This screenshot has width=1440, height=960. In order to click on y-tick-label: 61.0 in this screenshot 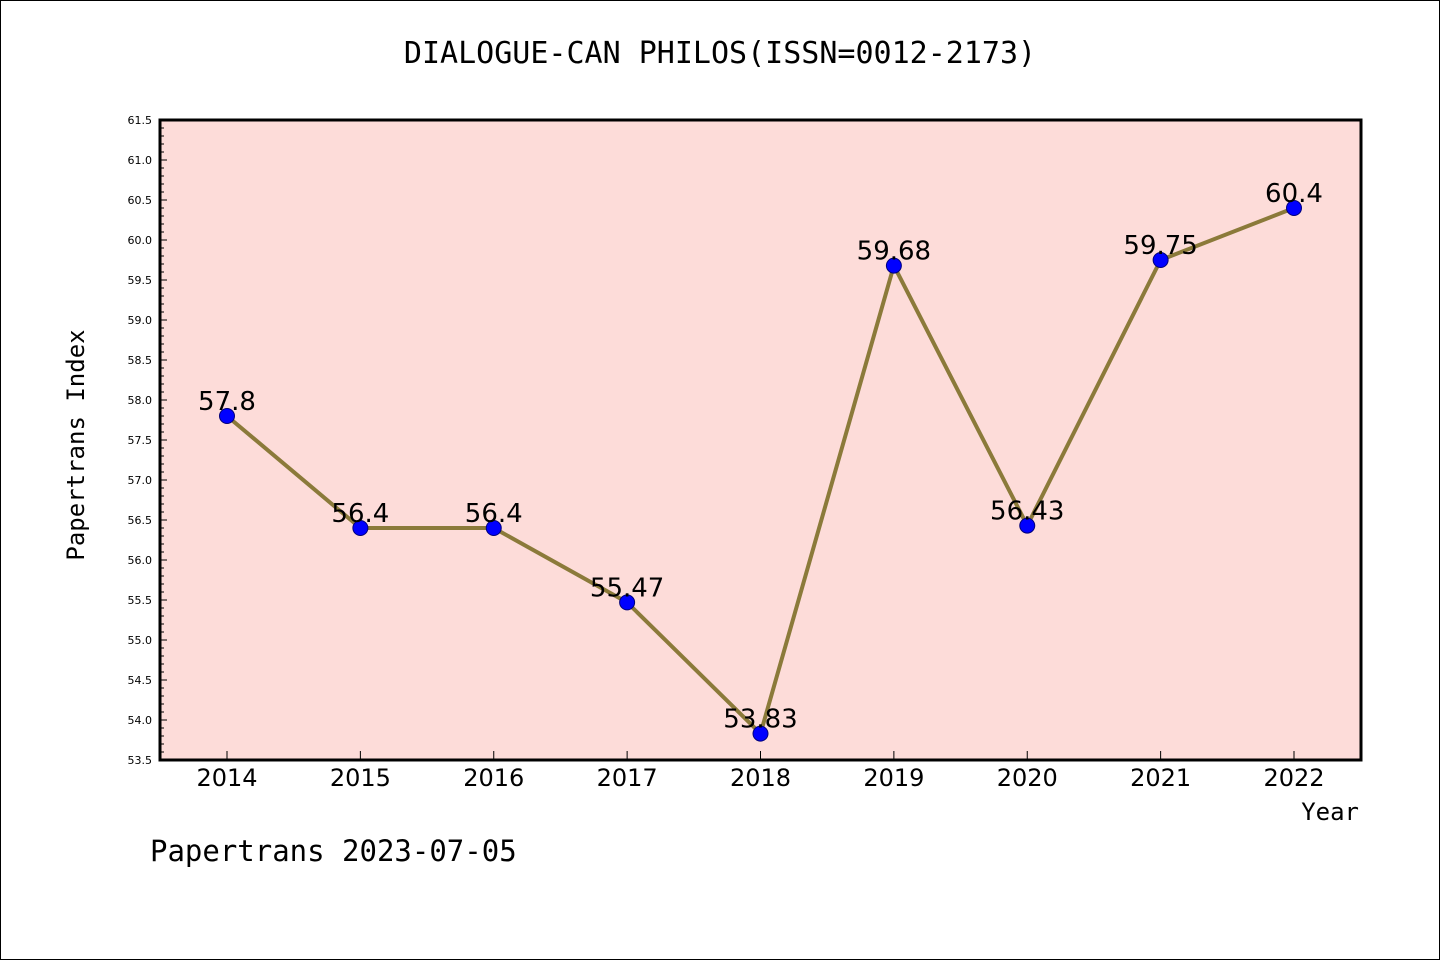, I will do `click(140, 160)`.